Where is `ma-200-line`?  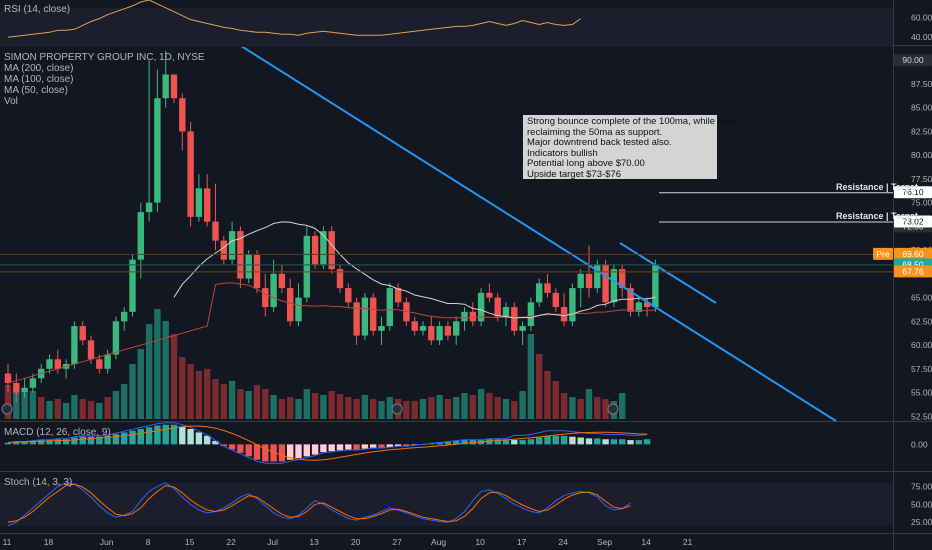
ma-200-line is located at coordinates (331, 333).